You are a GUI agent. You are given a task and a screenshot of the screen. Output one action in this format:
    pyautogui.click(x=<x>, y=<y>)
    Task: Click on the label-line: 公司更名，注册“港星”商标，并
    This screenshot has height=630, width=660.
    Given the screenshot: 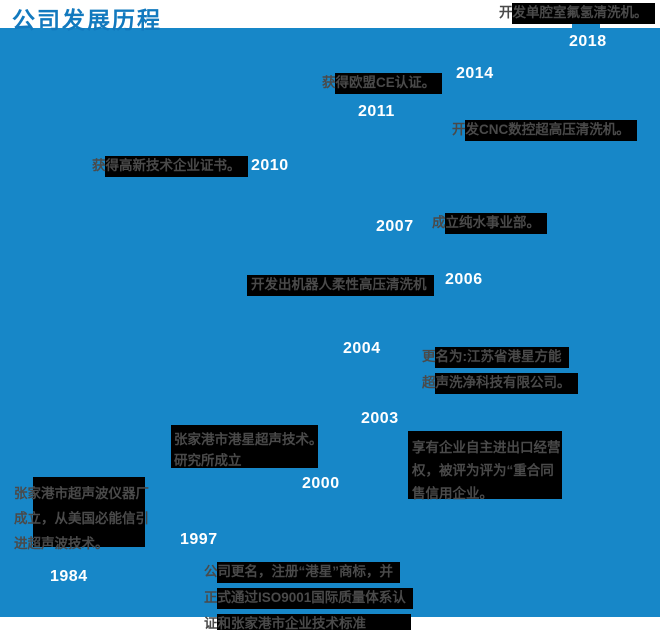 What is the action you would take?
    pyautogui.click(x=300, y=572)
    